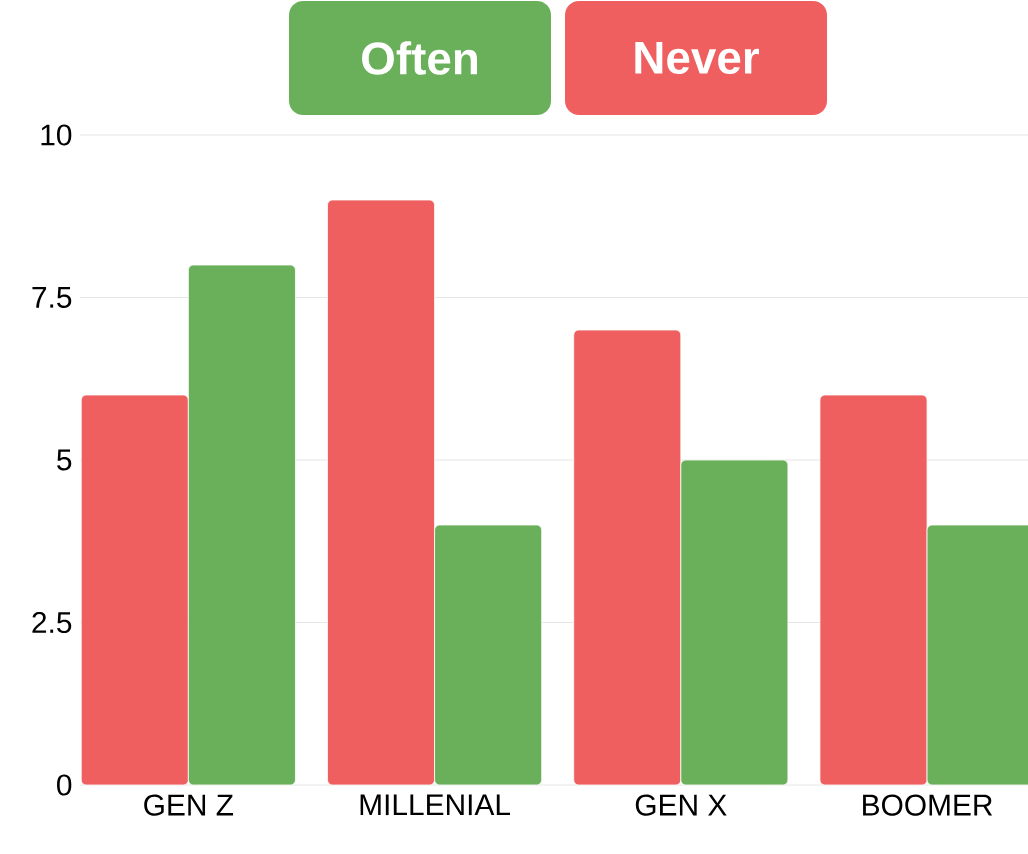 The width and height of the screenshot is (1028, 854). What do you see at coordinates (928, 805) in the screenshot?
I see `x-tick-label: BOOMER` at bounding box center [928, 805].